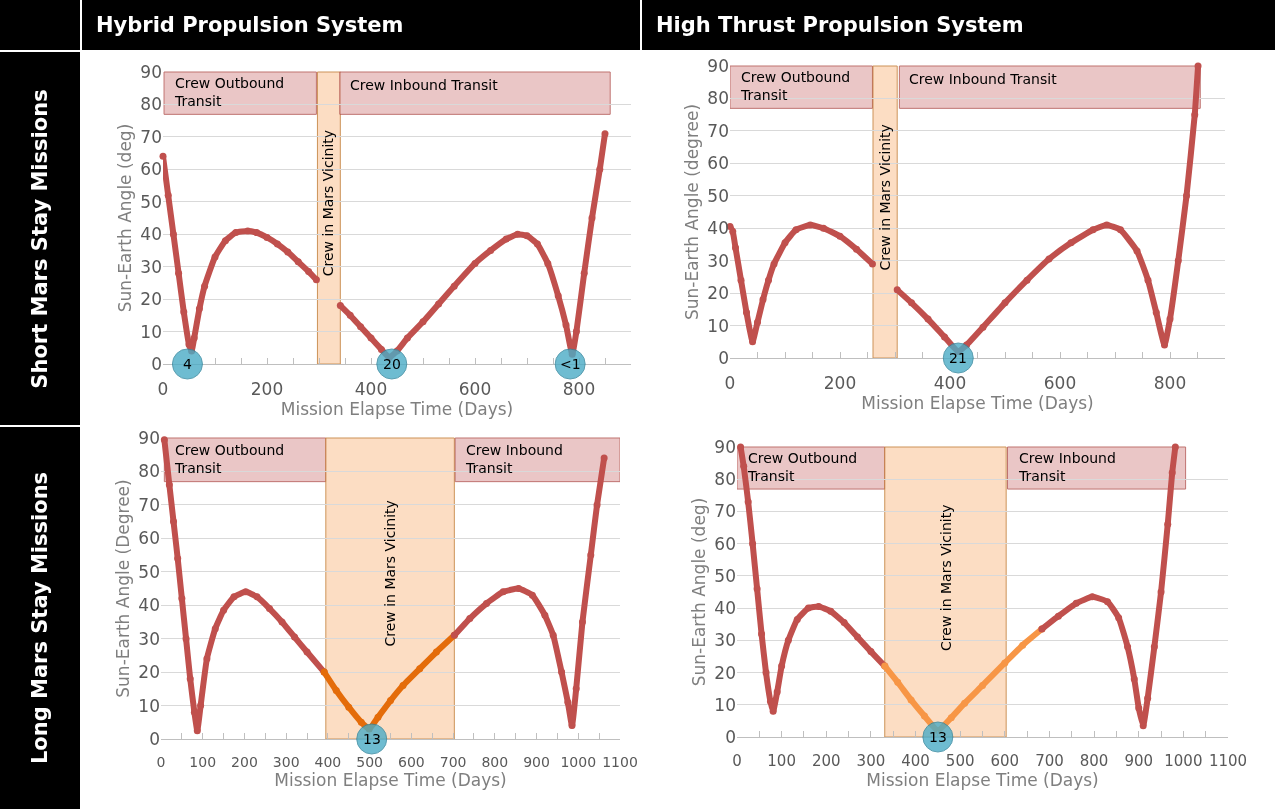  What do you see at coordinates (691, 212) in the screenshot?
I see `y-axis-title: Sun-Earth Angle (degree)` at bounding box center [691, 212].